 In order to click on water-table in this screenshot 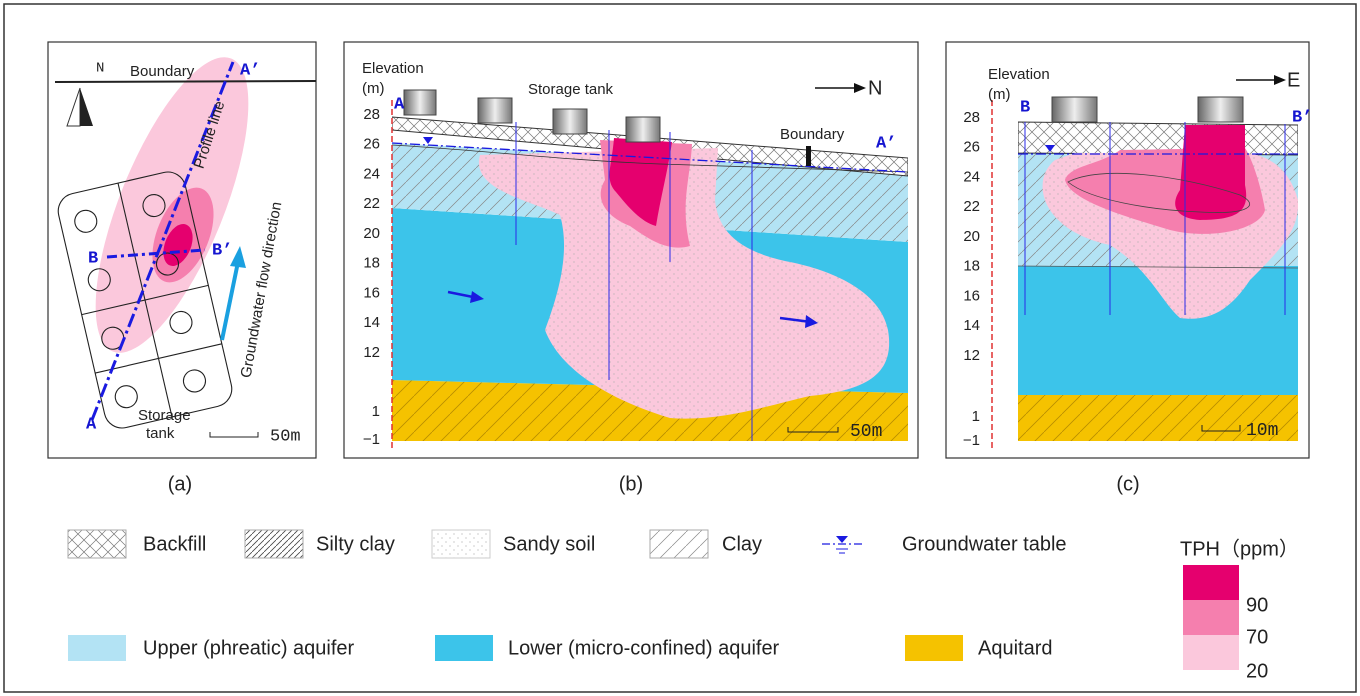, I will do `click(650, 157)`.